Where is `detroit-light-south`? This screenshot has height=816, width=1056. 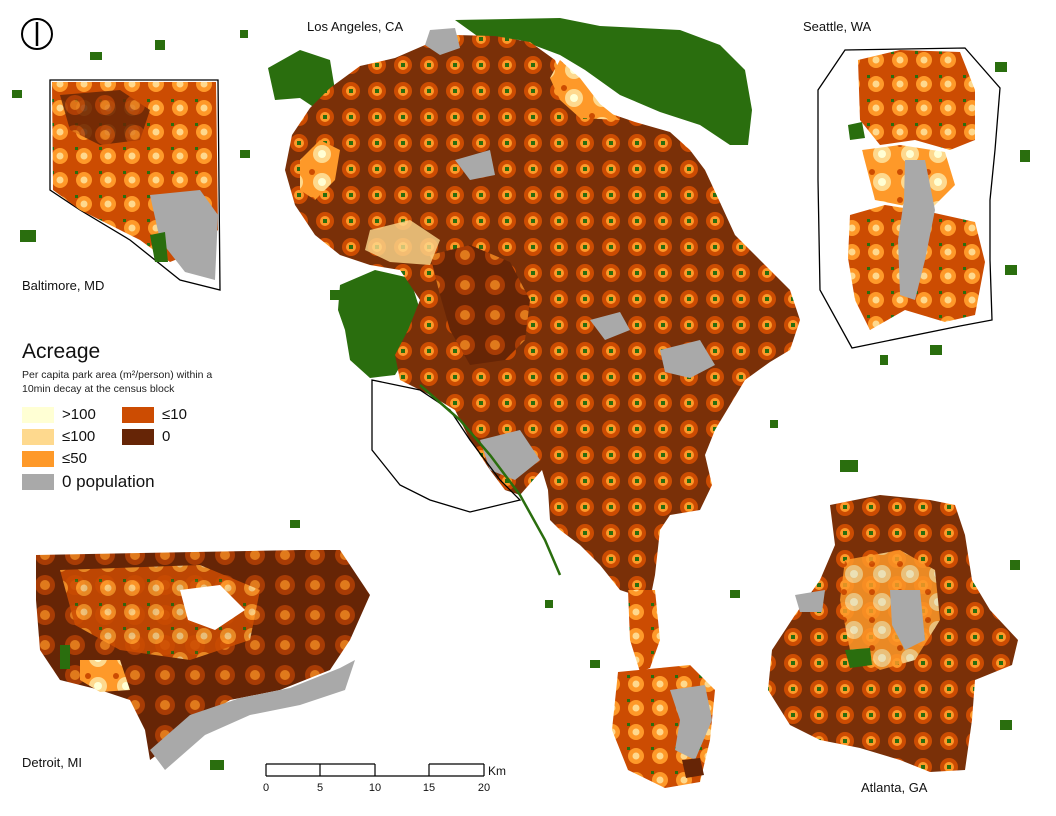 detroit-light-south is located at coordinates (105, 676).